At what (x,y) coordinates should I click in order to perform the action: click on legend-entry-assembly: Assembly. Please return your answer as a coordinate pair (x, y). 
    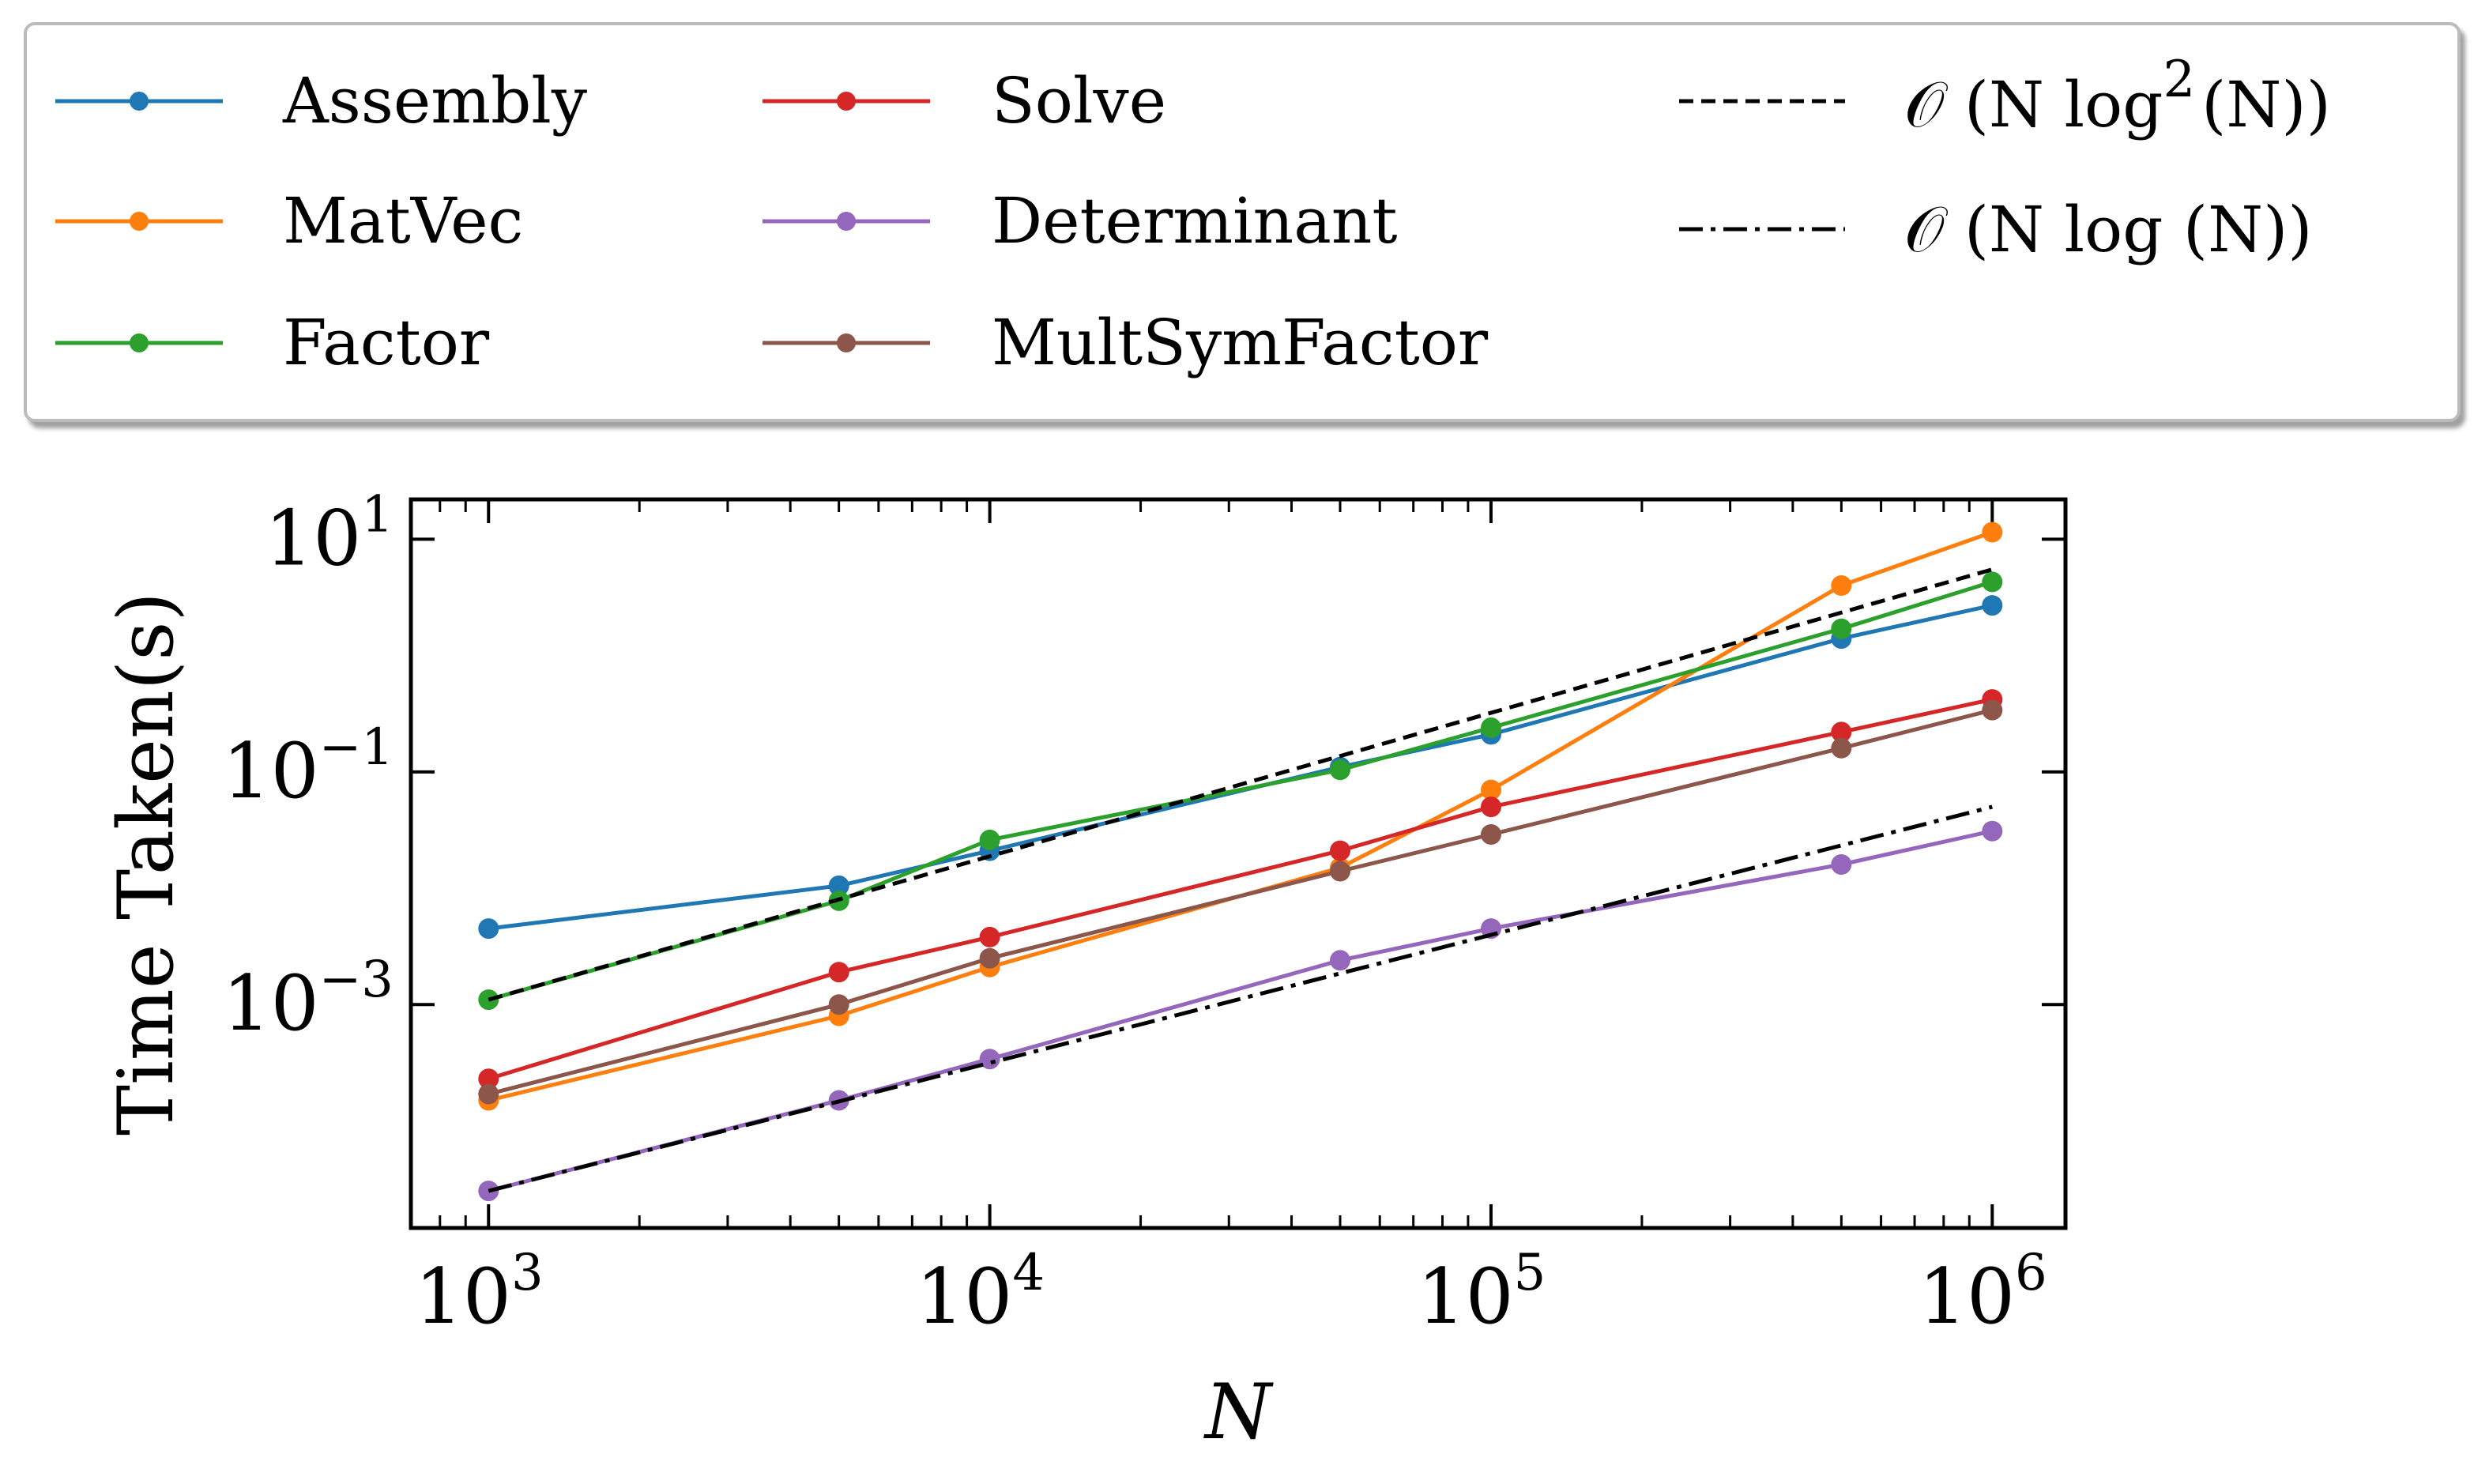
    Looking at the image, I should click on (321, 100).